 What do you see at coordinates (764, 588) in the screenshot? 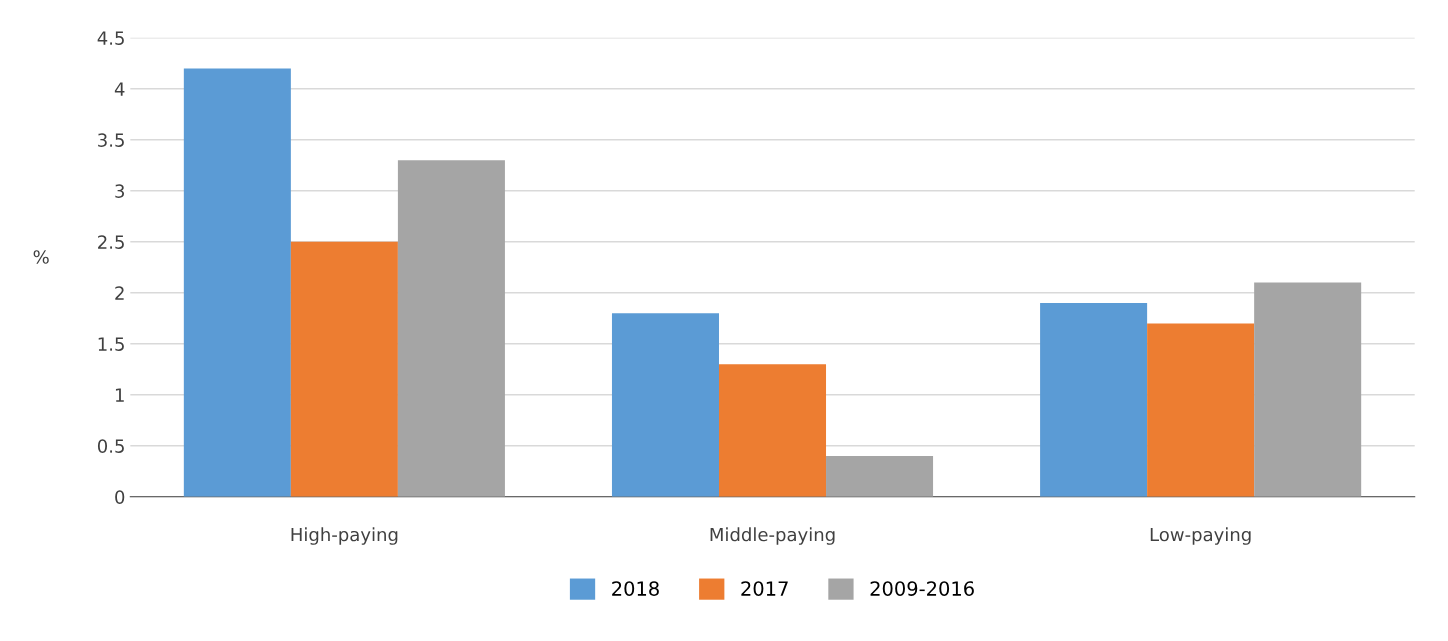
I see `legend-label: 2017` at bounding box center [764, 588].